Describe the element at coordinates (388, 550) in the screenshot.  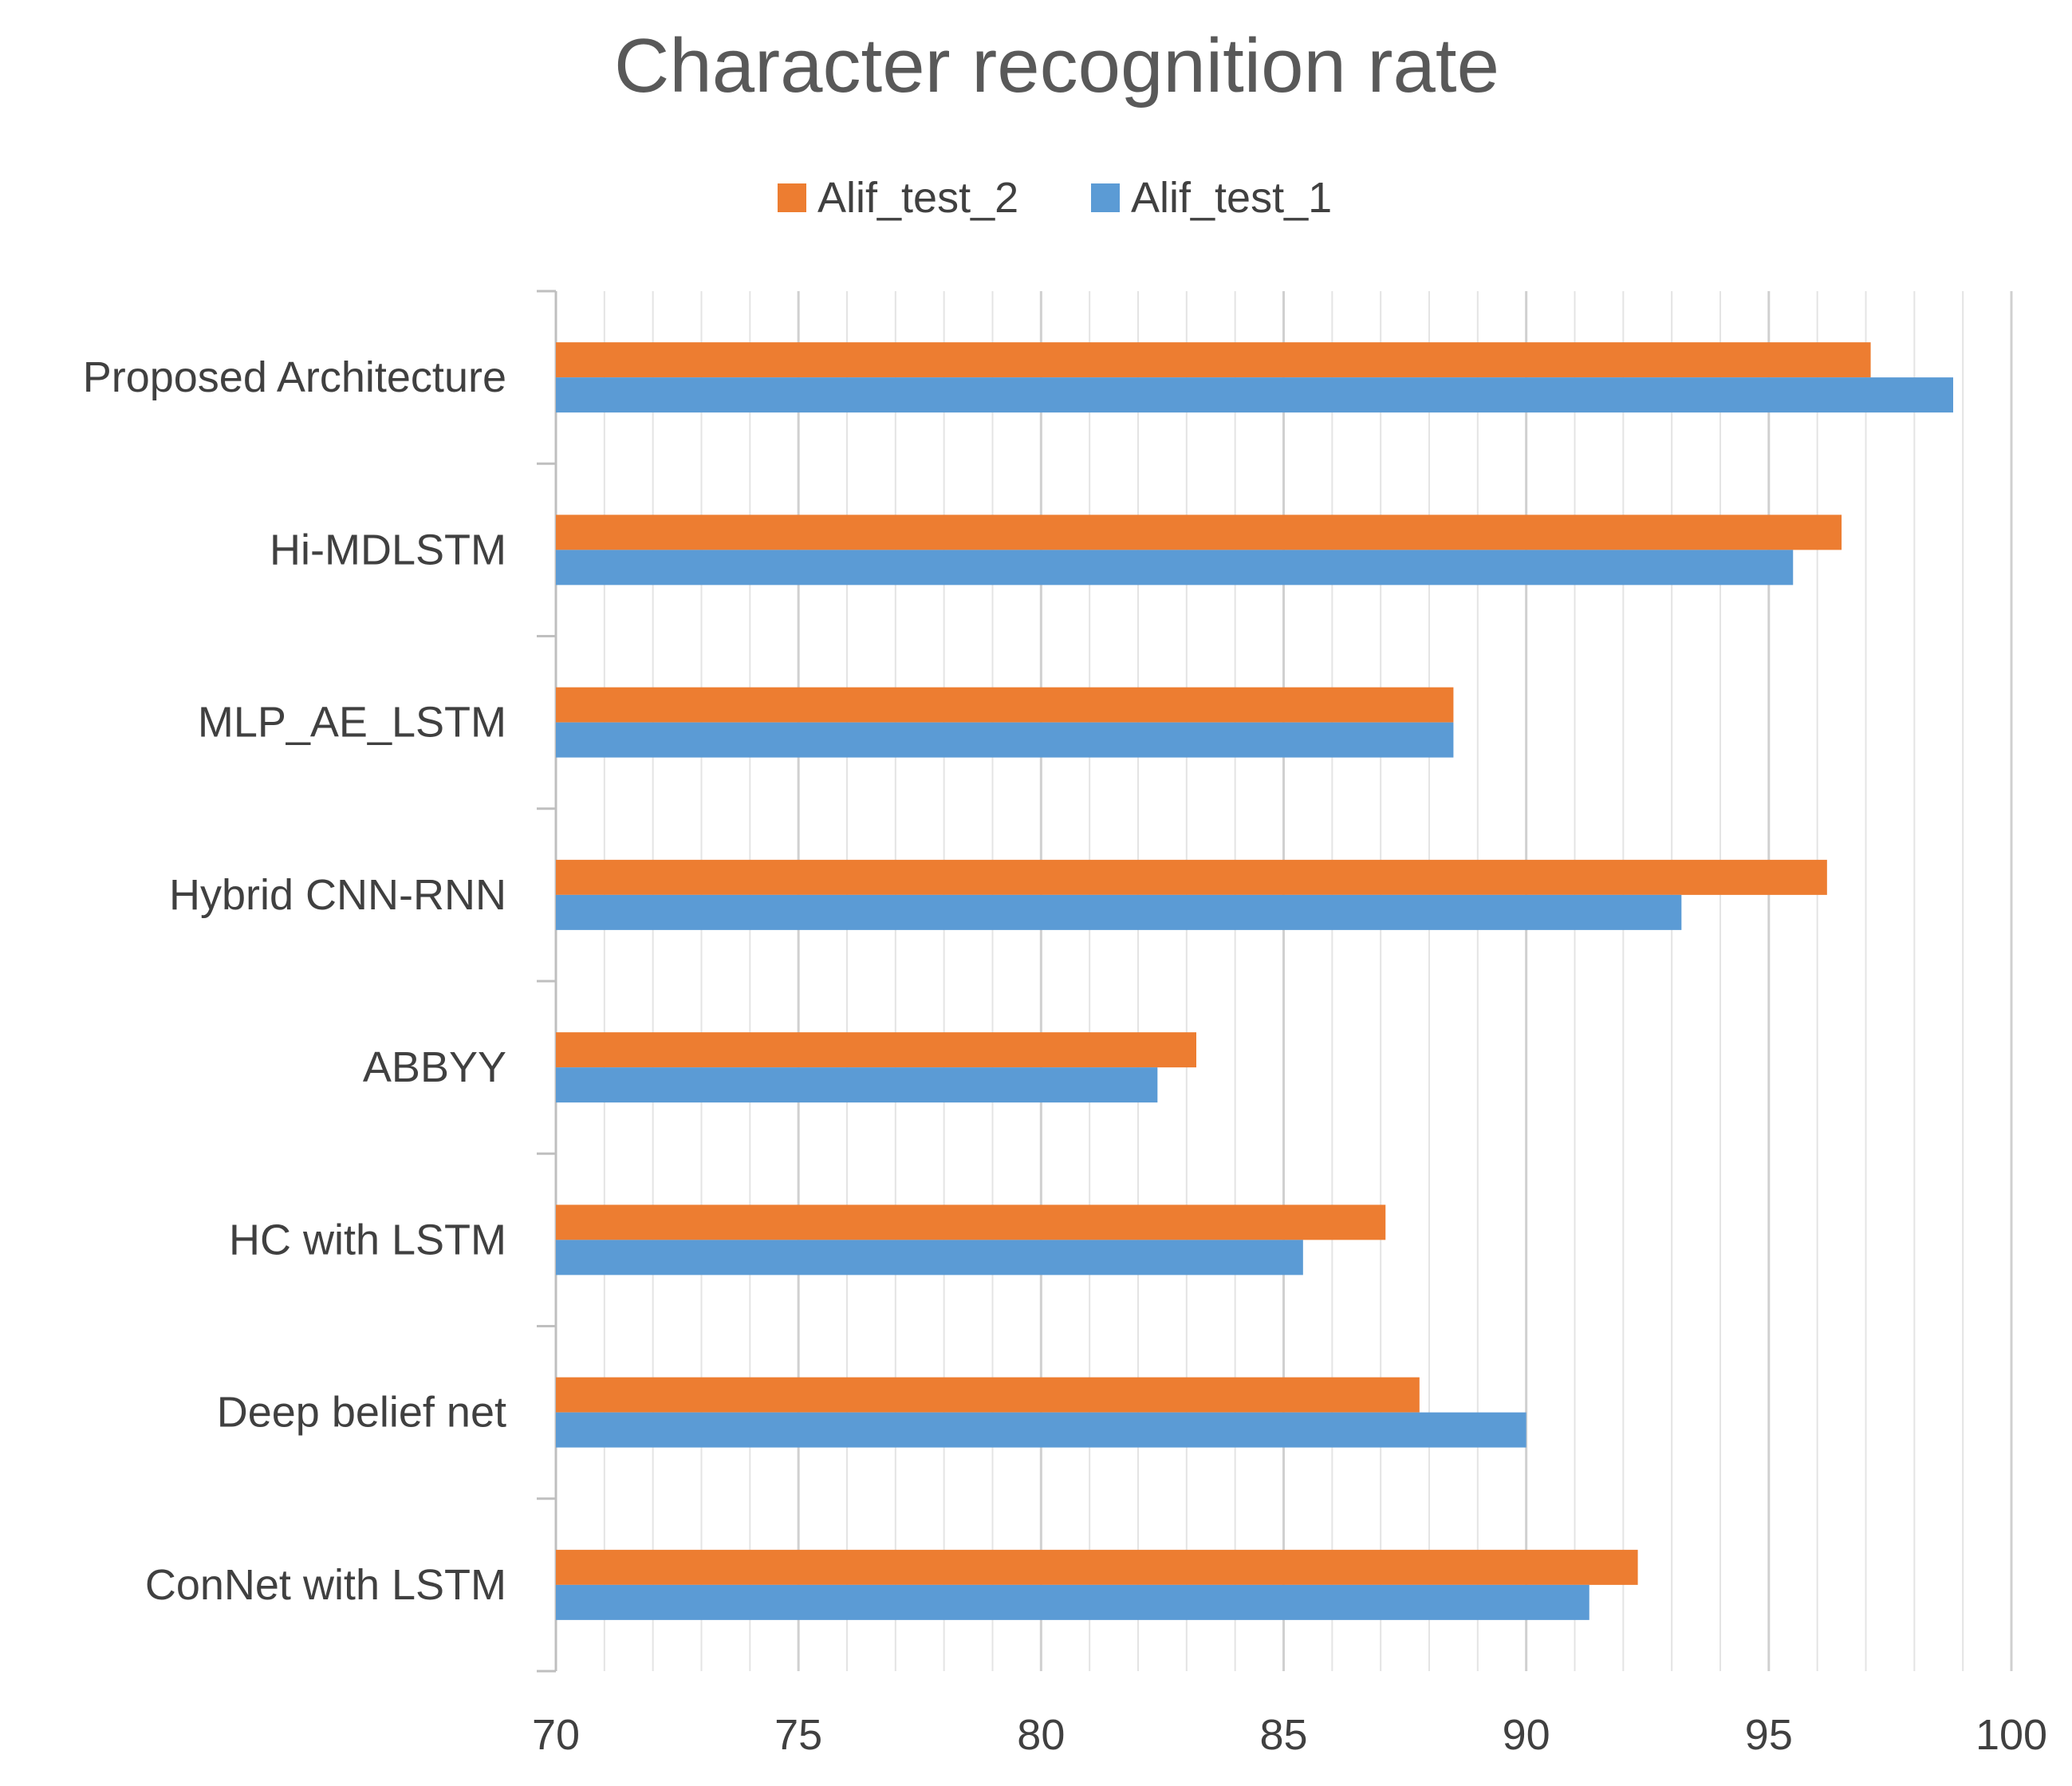
I see `category-label: Hi-MDLSTM` at that location.